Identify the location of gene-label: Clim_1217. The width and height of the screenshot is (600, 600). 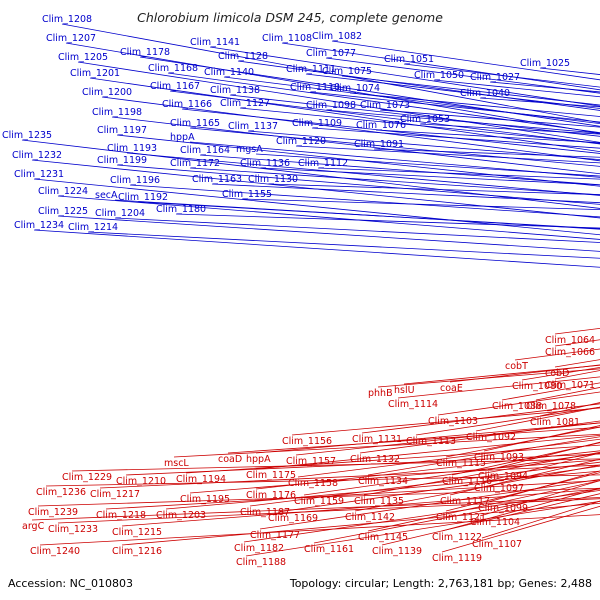
(115, 494).